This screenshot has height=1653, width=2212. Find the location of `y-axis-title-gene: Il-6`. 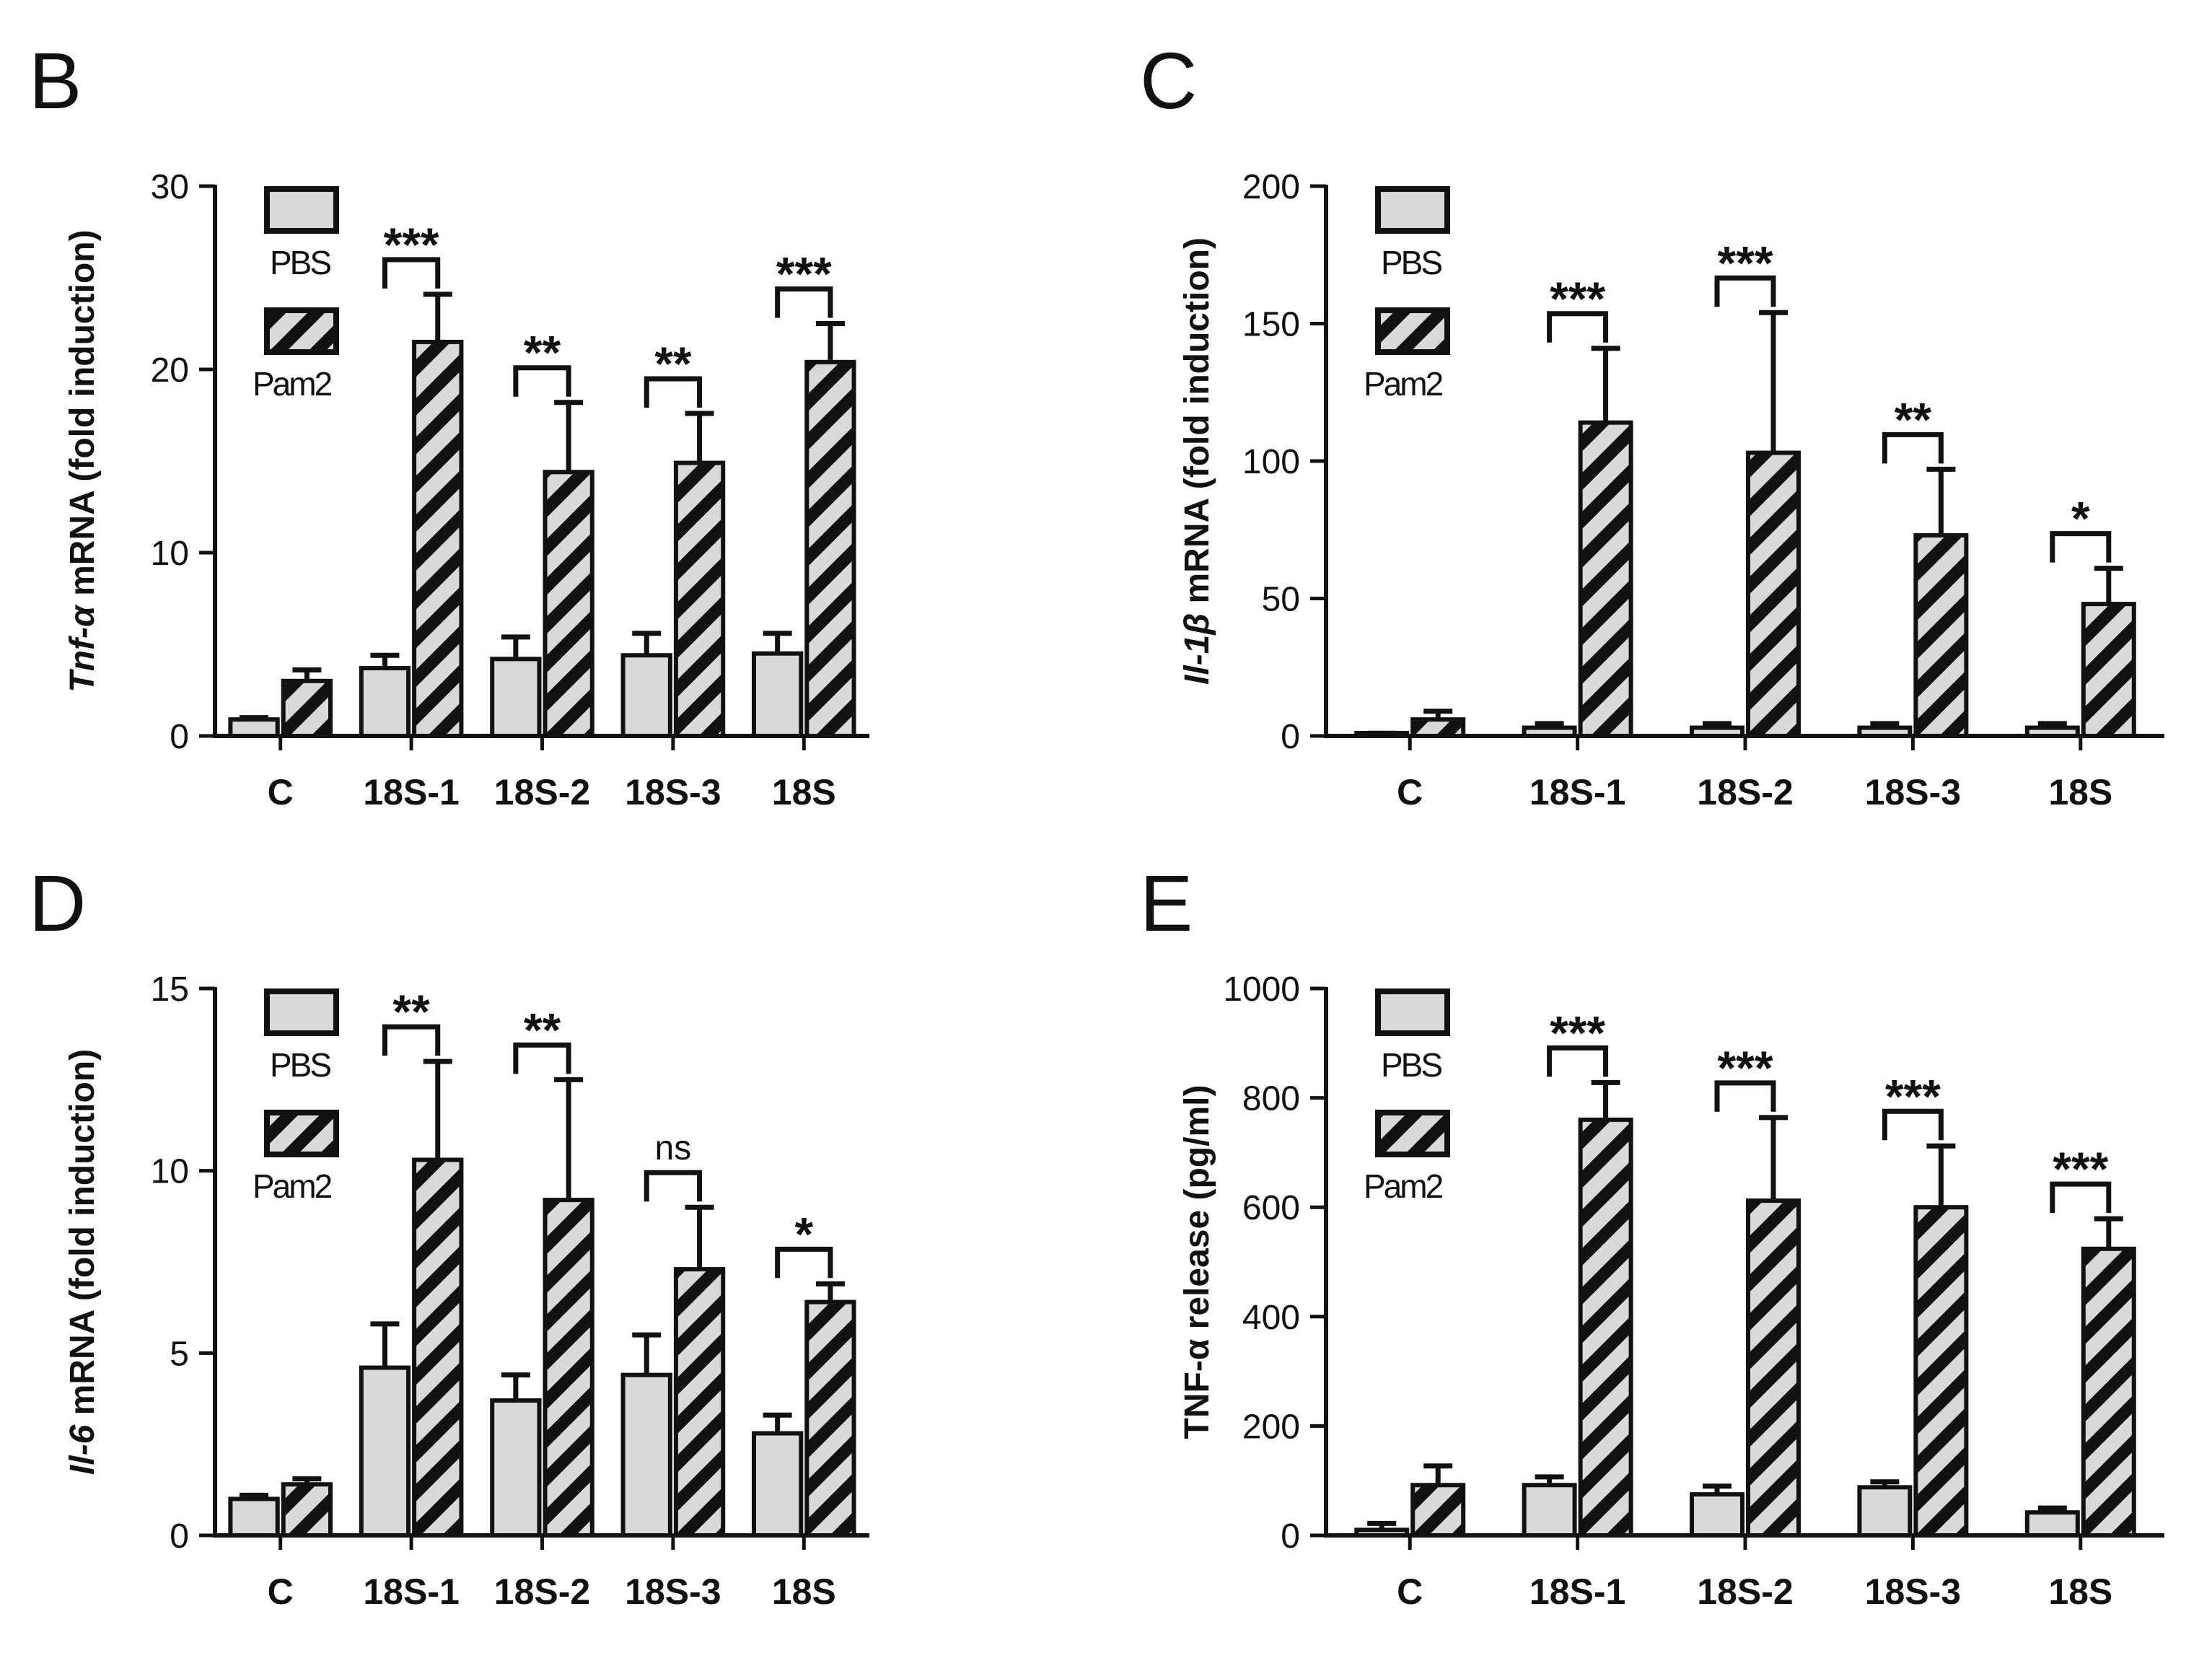

y-axis-title-gene: Il-6 is located at coordinates (82, 1449).